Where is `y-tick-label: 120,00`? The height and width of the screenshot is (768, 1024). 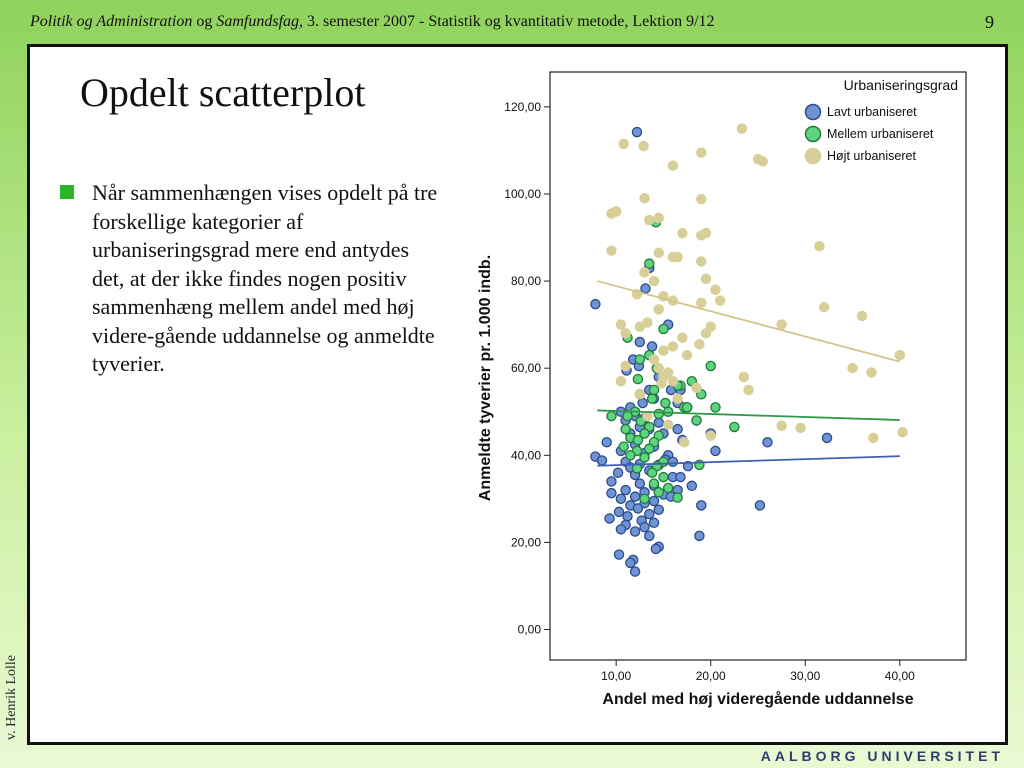
y-tick-label: 120,00 is located at coordinates (522, 107).